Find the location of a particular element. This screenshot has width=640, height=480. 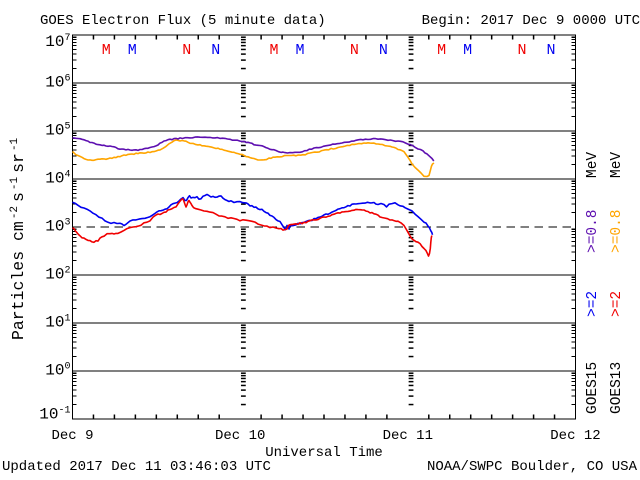

svg-text: GOES15 is located at coordinates (593, 388).